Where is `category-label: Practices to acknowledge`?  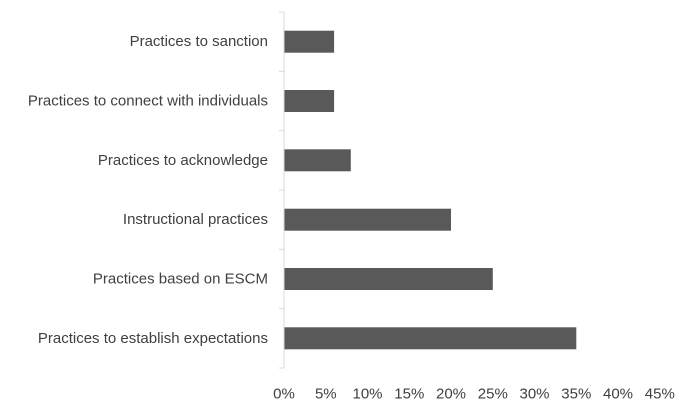
category-label: Practices to acknowledge is located at coordinates (183, 160).